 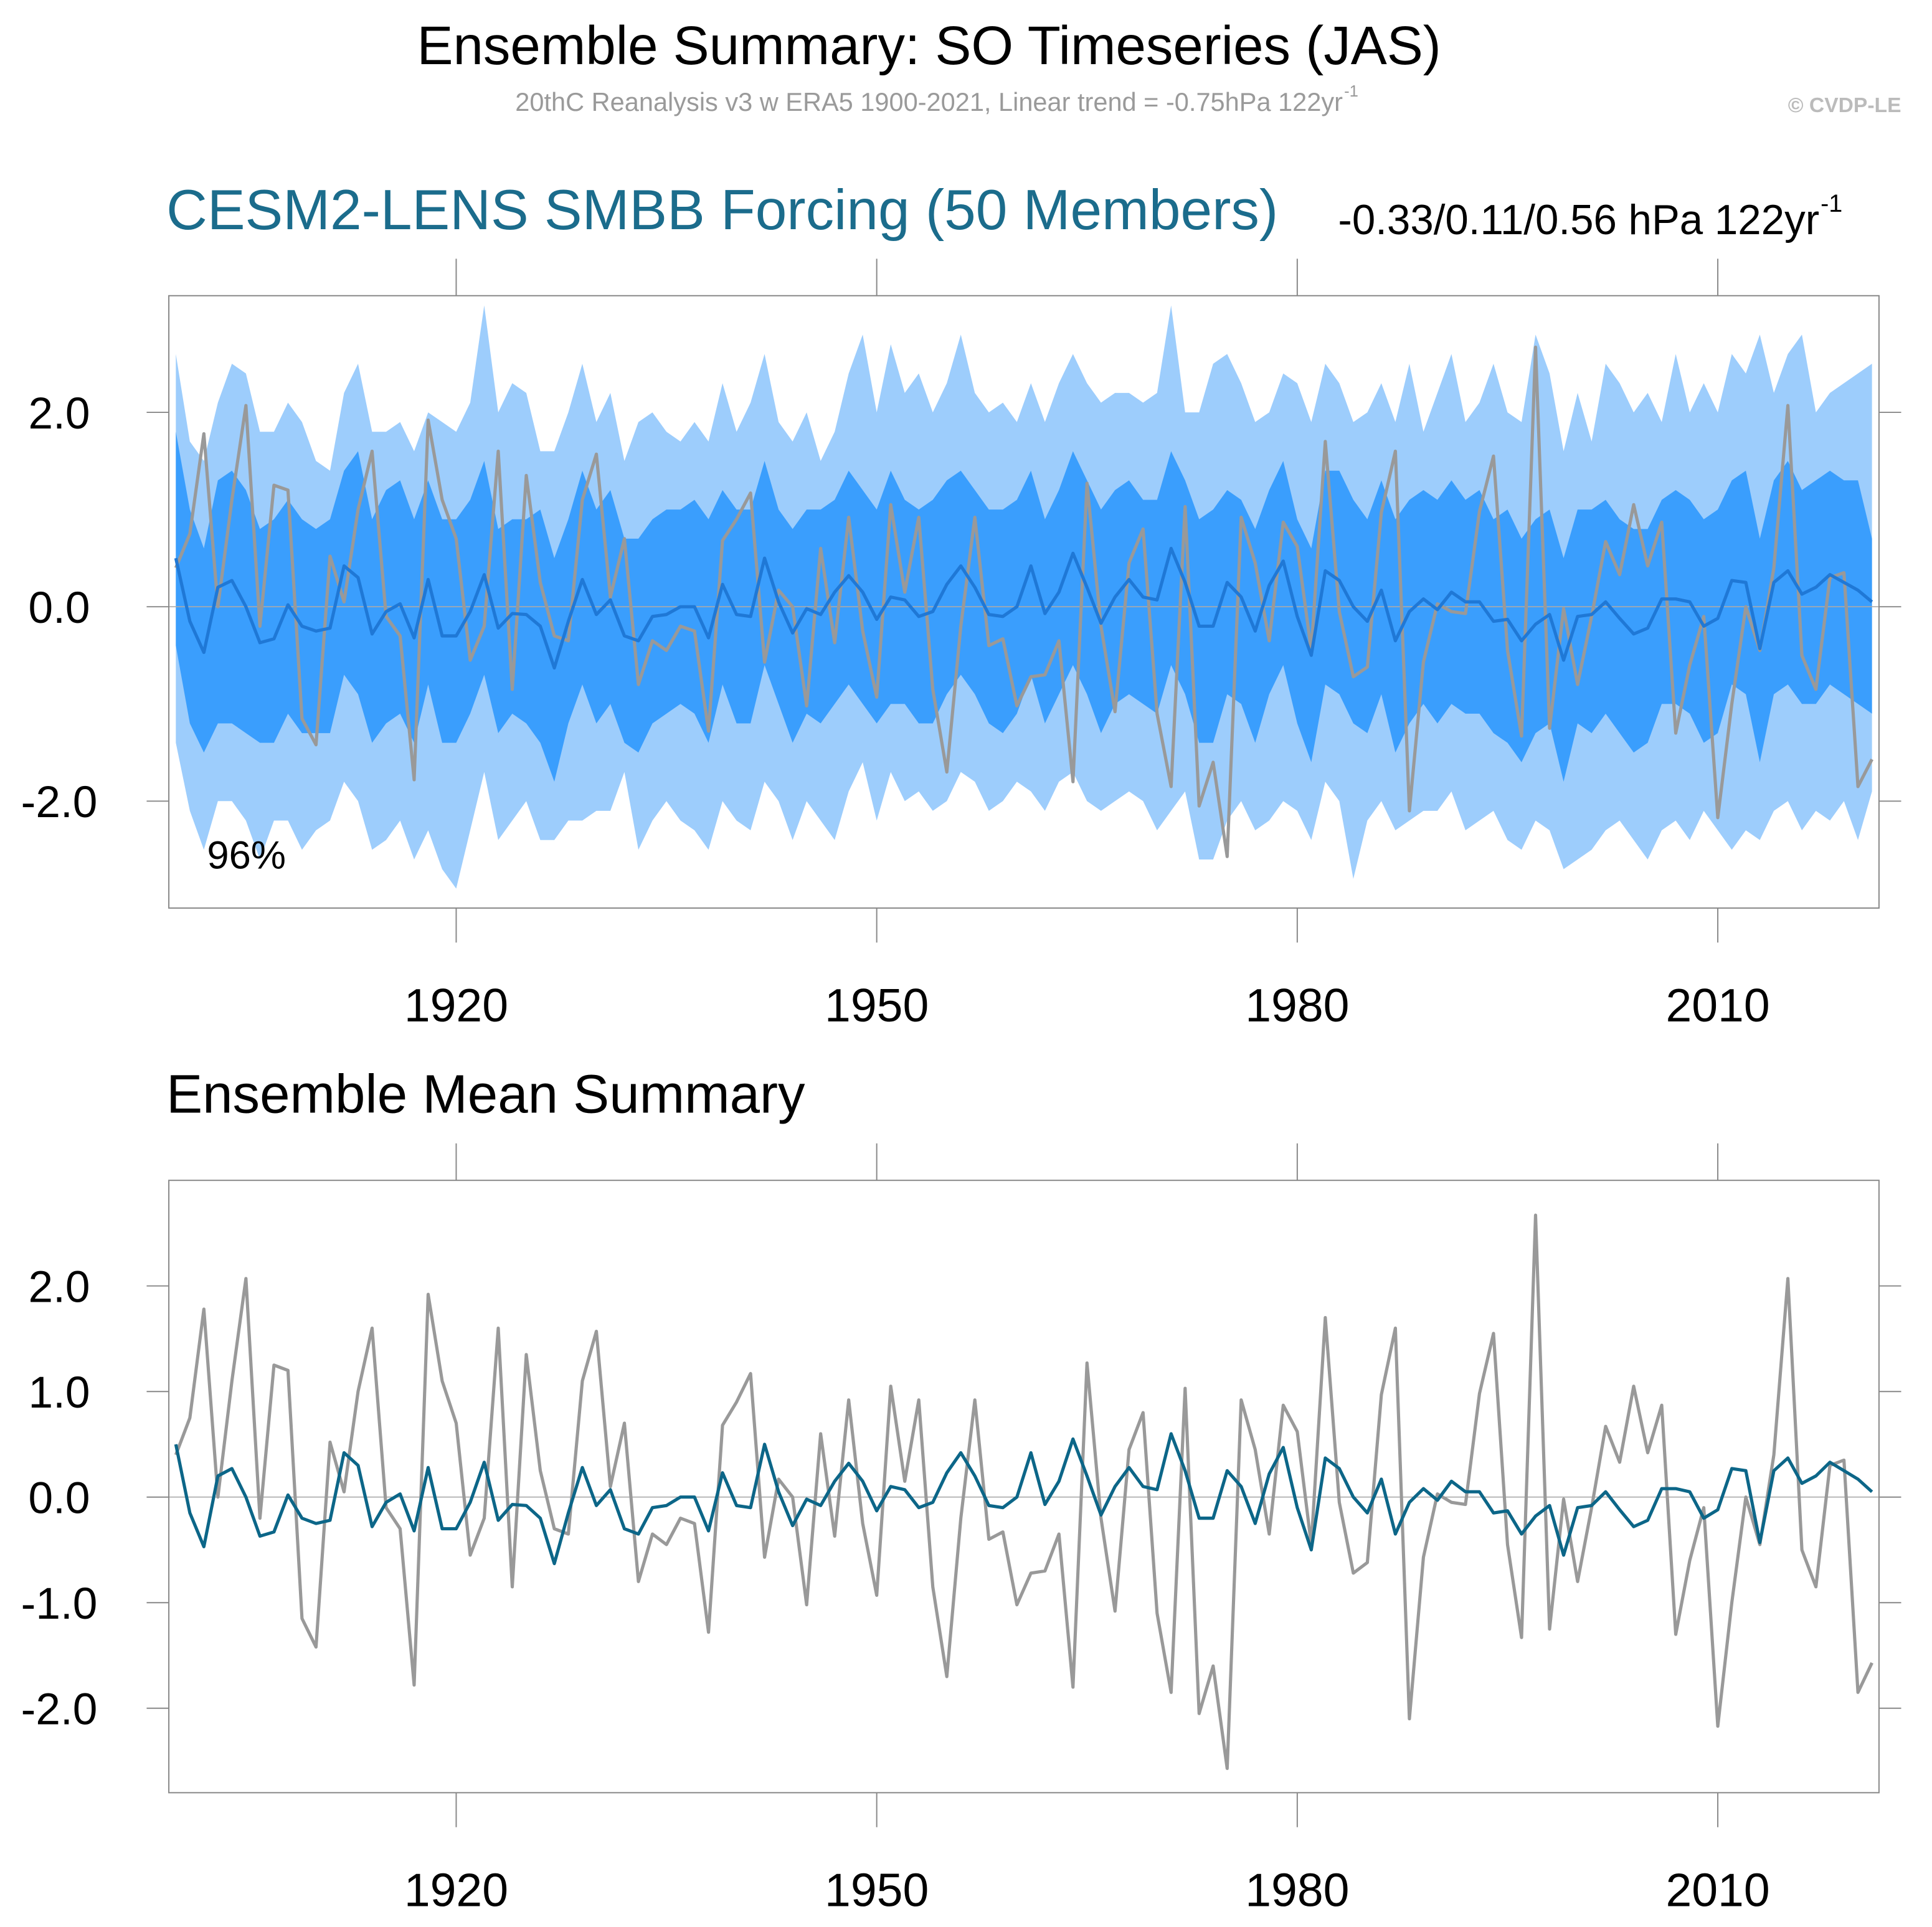 What do you see at coordinates (1832, 203) in the screenshot?
I see `trend-superscript: -1` at bounding box center [1832, 203].